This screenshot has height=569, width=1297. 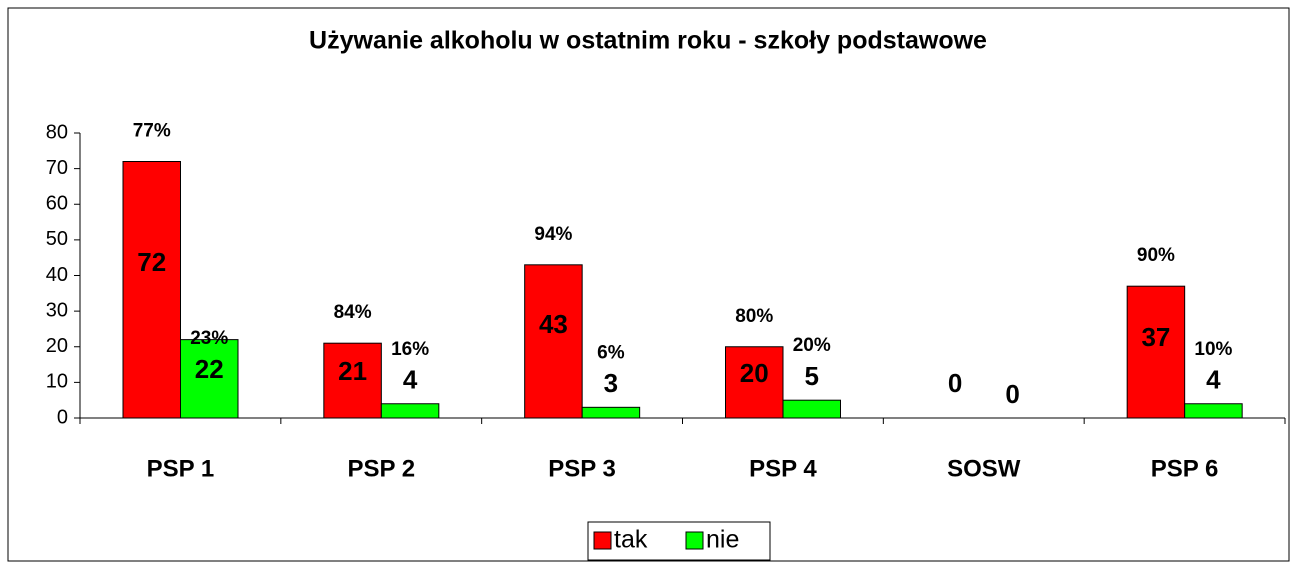 I want to click on value-label: 37, so click(x=1155, y=337).